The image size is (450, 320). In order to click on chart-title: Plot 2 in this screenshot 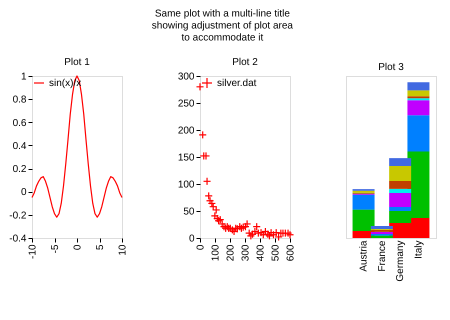, I will do `click(245, 62)`.